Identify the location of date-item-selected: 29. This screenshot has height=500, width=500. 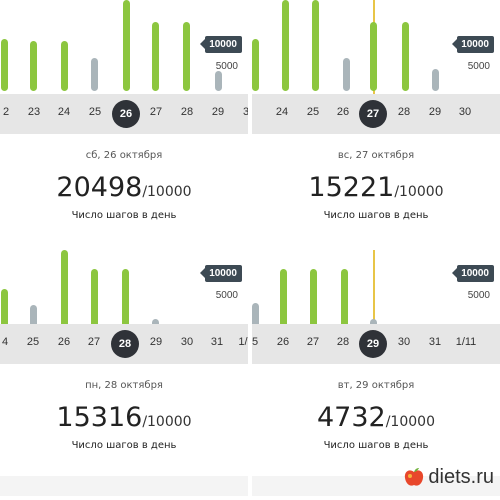
(373, 344).